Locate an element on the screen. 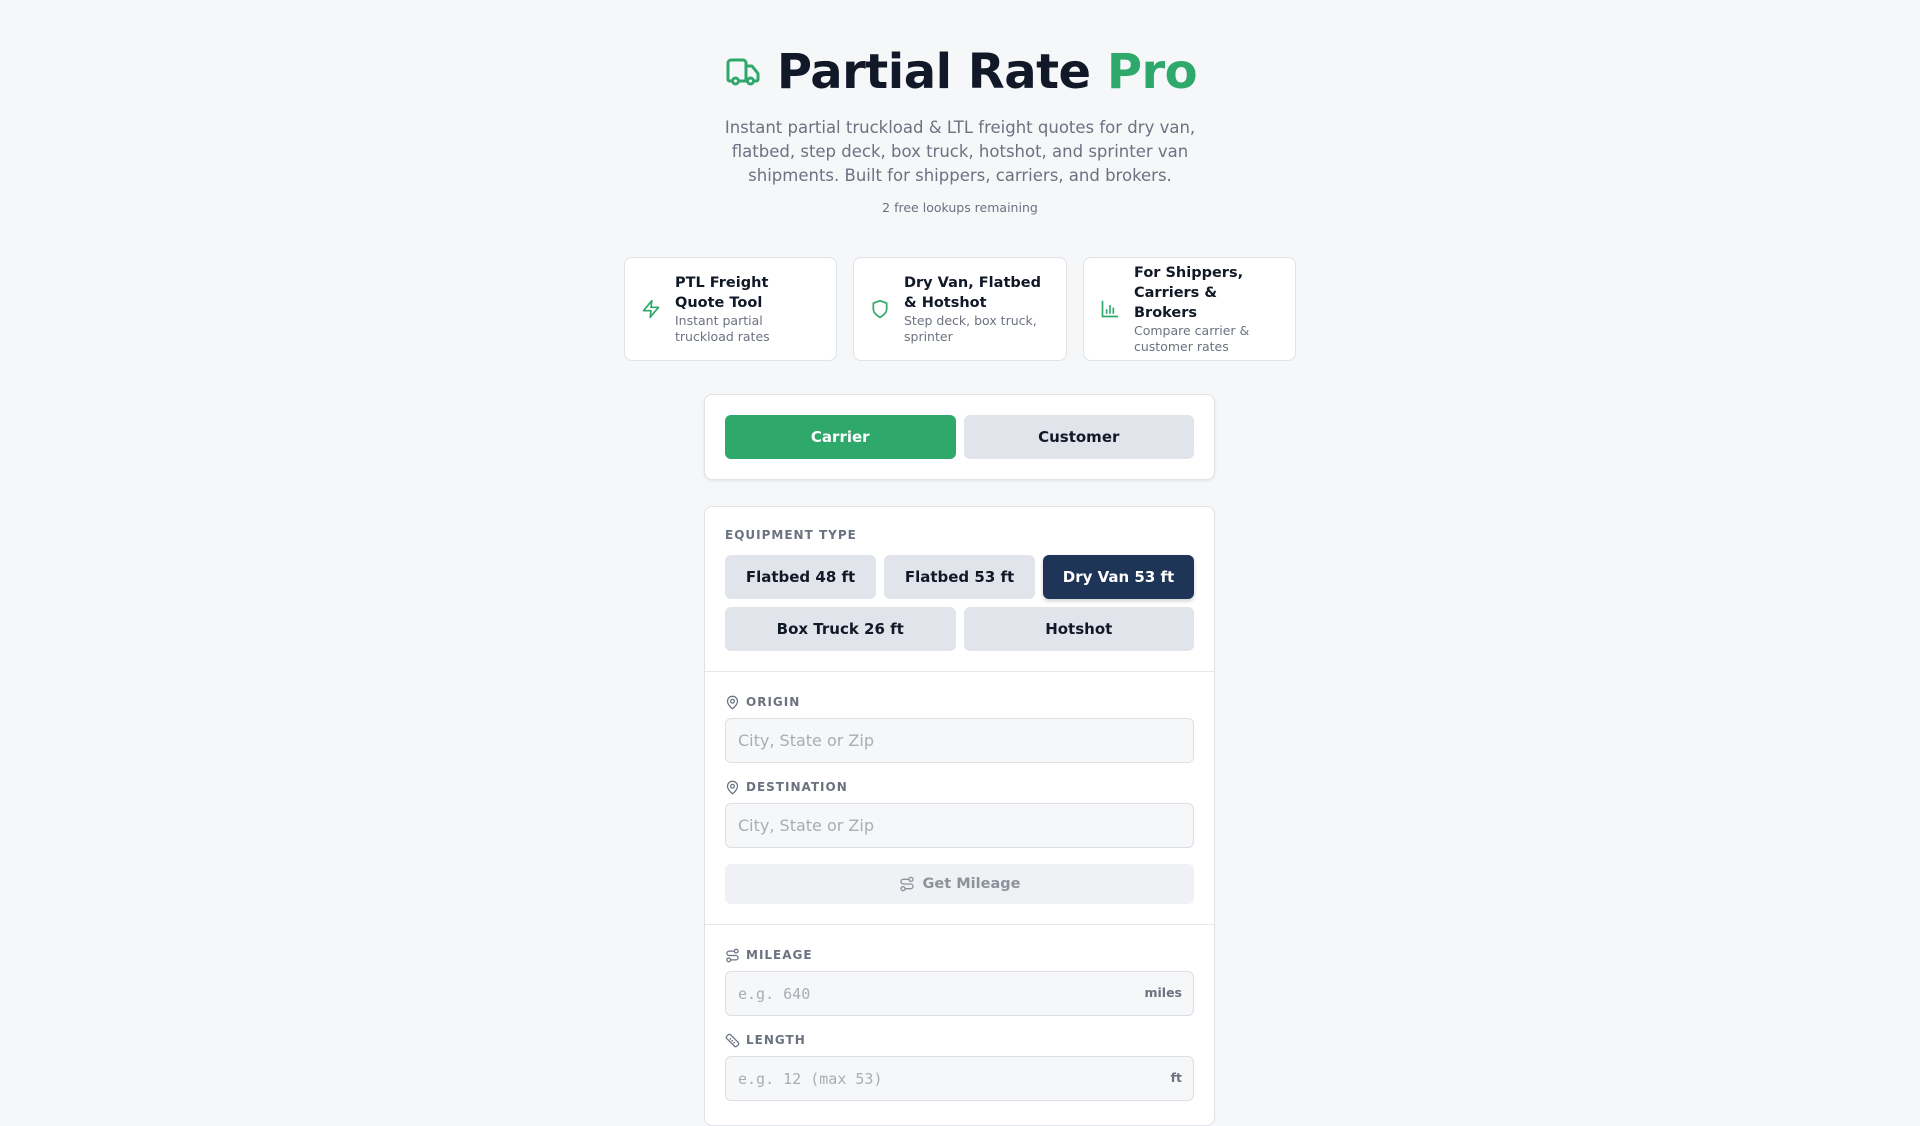 This screenshot has height=1126, width=1920. feature-title: For Shippers, Carriers & Brokers is located at coordinates (1189, 293).